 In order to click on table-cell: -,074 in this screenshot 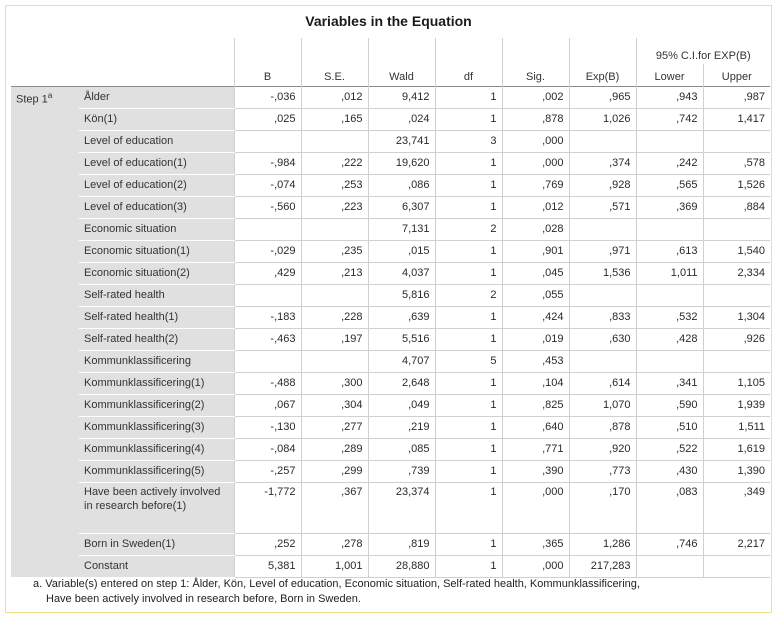, I will do `click(267, 185)`.